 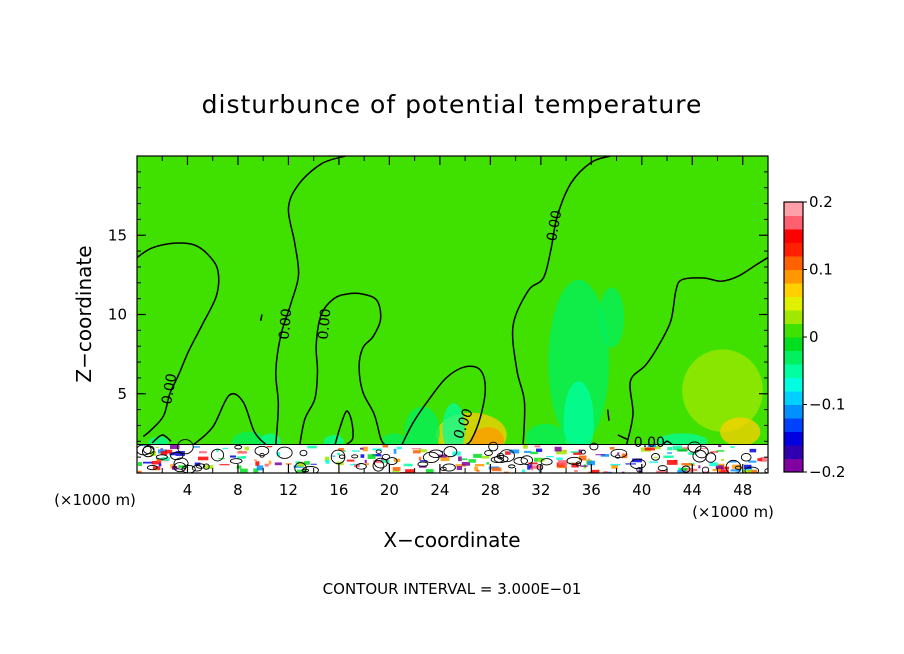 I want to click on x-tick-label: 8, so click(x=238, y=490).